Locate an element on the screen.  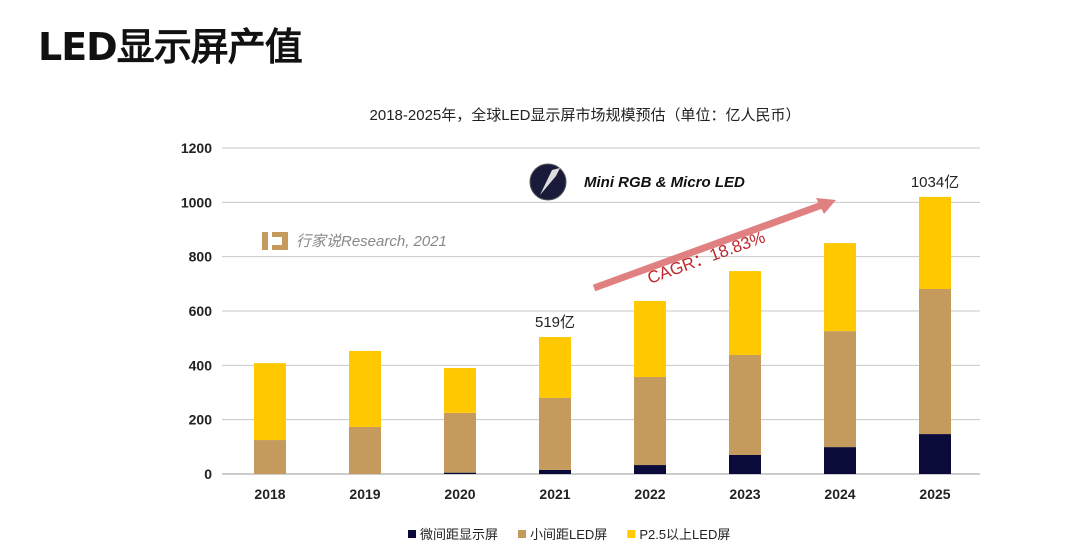
x-tick-label: 2025 is located at coordinates (934, 494).